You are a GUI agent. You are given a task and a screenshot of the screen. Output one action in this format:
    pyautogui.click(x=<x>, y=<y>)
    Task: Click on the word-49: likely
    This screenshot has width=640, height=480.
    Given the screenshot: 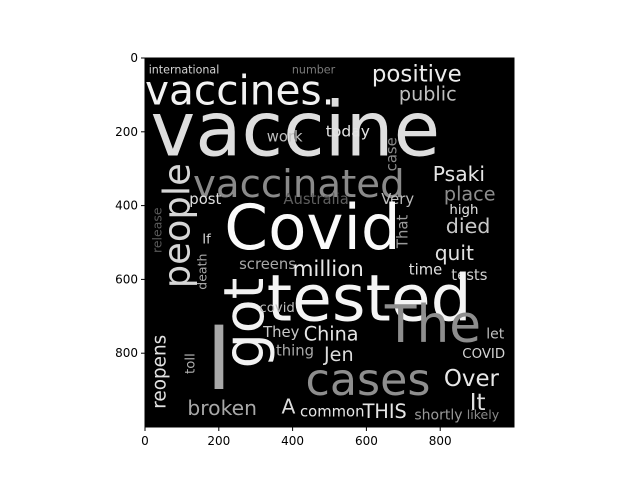 What is the action you would take?
    pyautogui.click(x=483, y=414)
    